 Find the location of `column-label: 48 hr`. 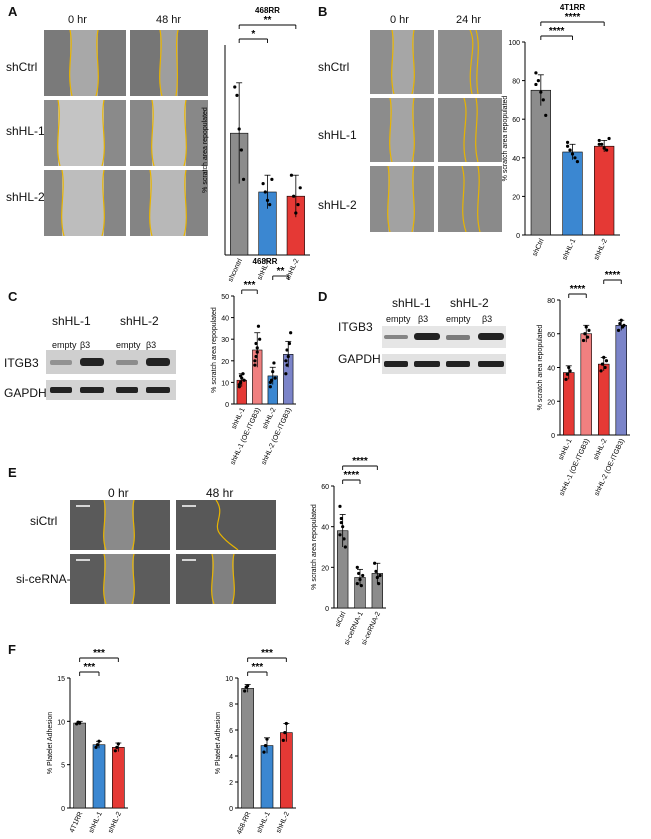

column-label: 48 hr is located at coordinates (220, 493).